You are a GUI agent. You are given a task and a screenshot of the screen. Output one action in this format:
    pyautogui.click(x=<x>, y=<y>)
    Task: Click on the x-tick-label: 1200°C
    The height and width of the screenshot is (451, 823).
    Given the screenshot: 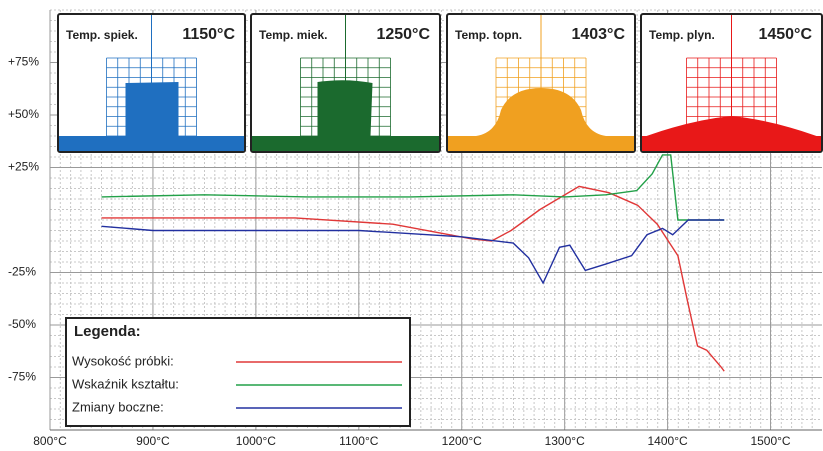 What is the action you would take?
    pyautogui.click(x=462, y=441)
    